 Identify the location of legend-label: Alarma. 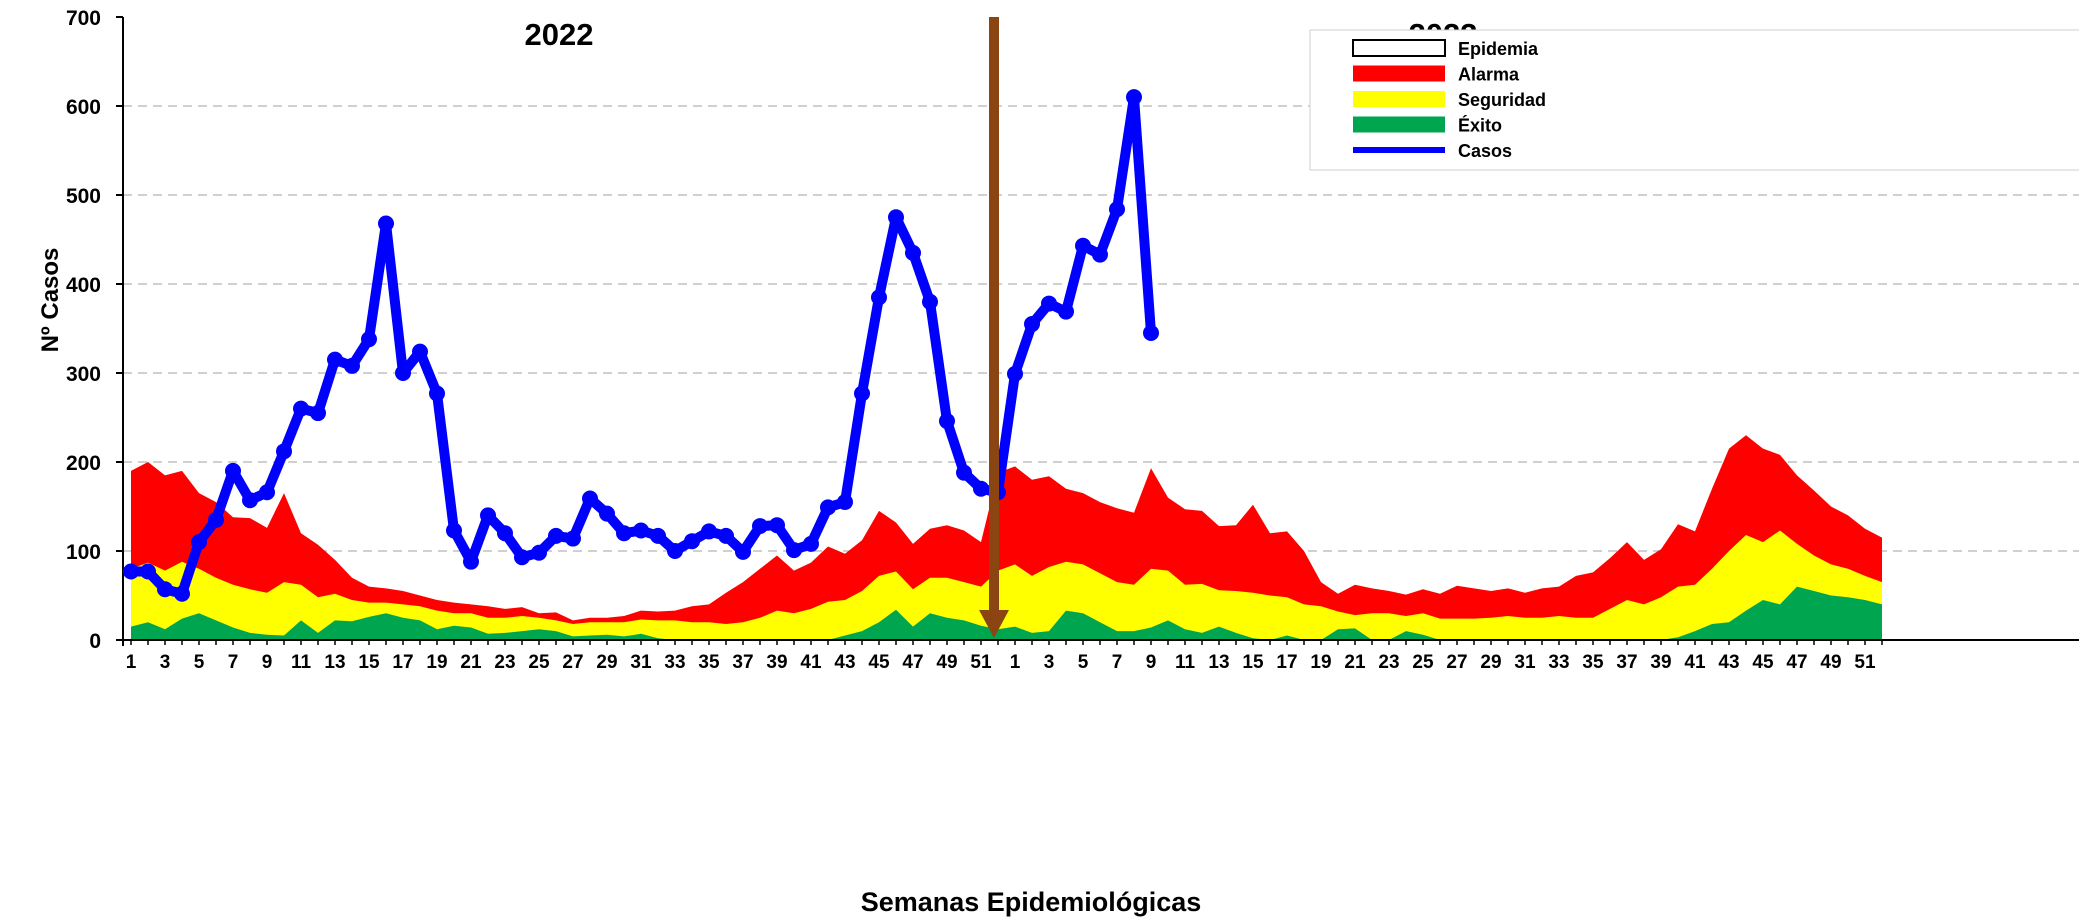
(1489, 75).